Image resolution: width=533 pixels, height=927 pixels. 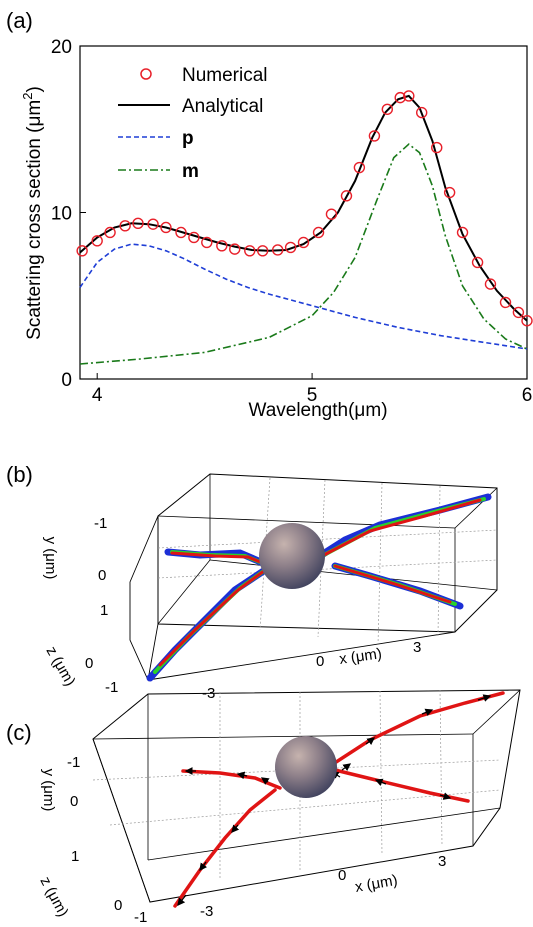 I want to click on legend: Numerical Analytical p m, so click(x=193, y=123).